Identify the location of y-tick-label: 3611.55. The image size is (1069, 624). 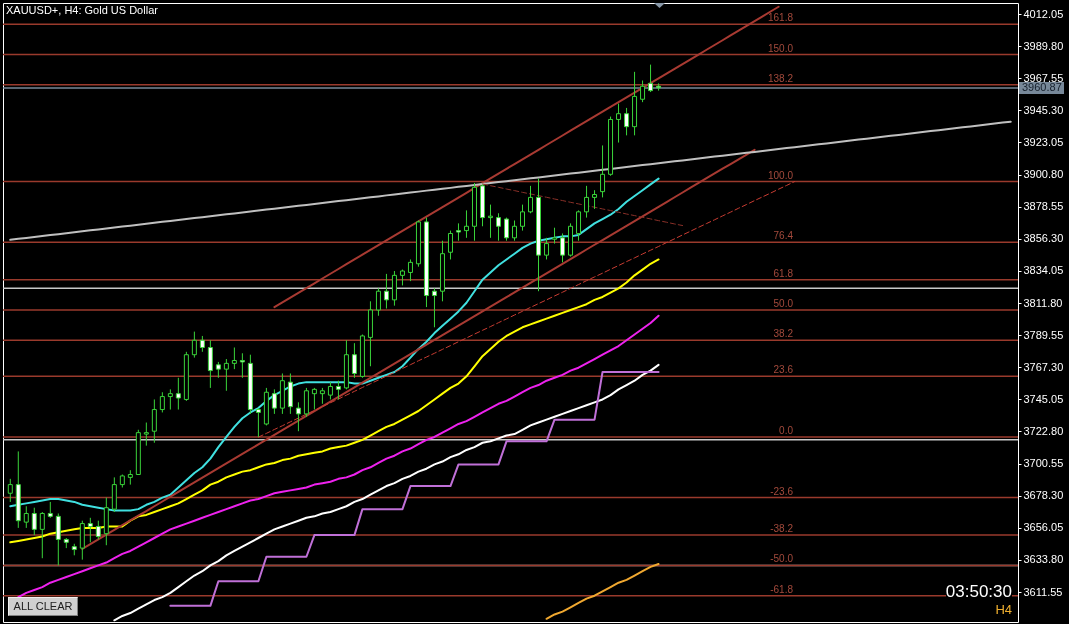
(1043, 591).